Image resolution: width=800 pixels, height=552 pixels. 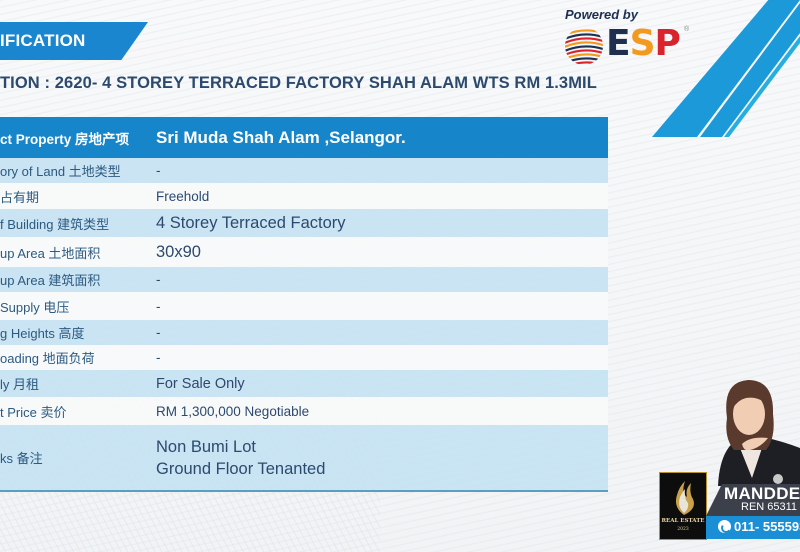 What do you see at coordinates (251, 222) in the screenshot?
I see `row-value: 4 Storey Terraced Factory` at bounding box center [251, 222].